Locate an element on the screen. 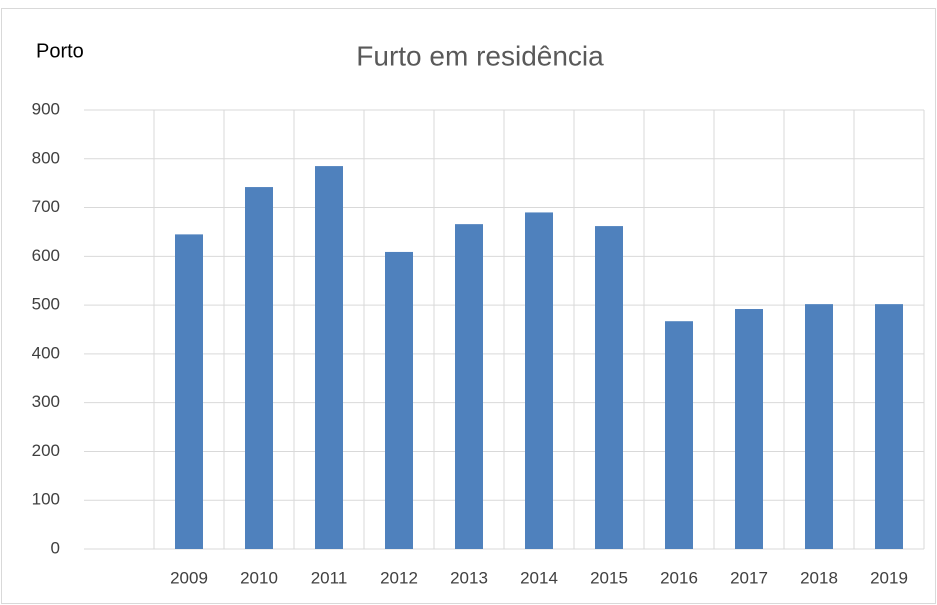 This screenshot has height=605, width=937. x-tick-label: 2011 is located at coordinates (329, 577).